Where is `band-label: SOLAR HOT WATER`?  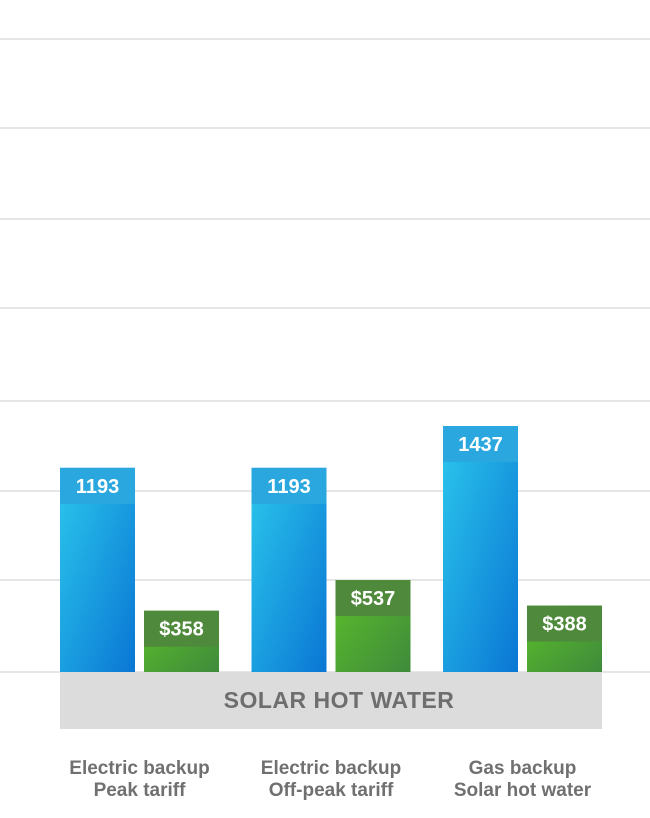
band-label: SOLAR HOT WATER is located at coordinates (339, 700).